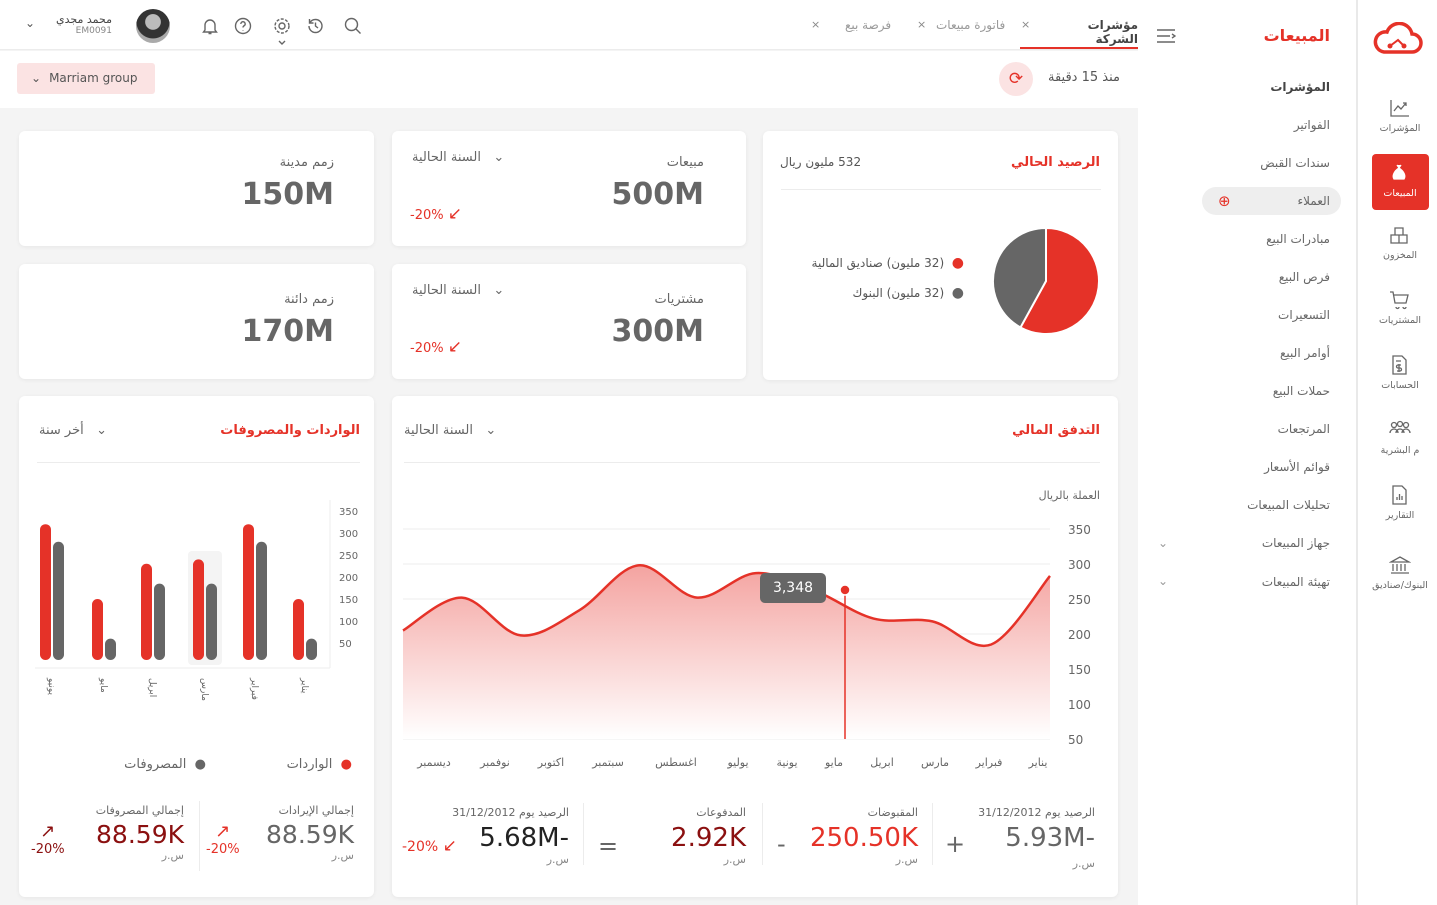 The height and width of the screenshot is (905, 1437). Describe the element at coordinates (1398, 38) in the screenshot. I see `cloud-logo-icon` at that location.